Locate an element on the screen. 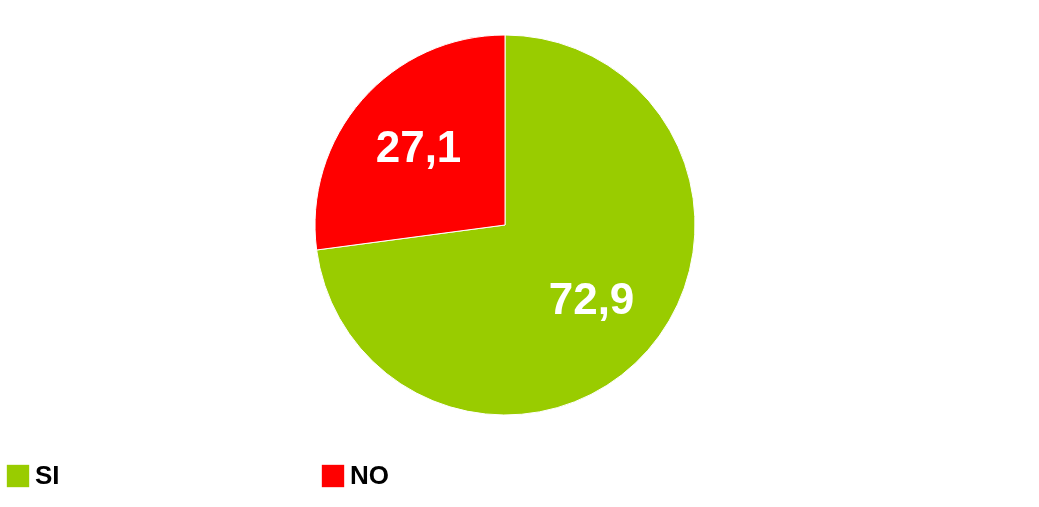 This screenshot has height=507, width=1039. legend-label: NO is located at coordinates (369, 475).